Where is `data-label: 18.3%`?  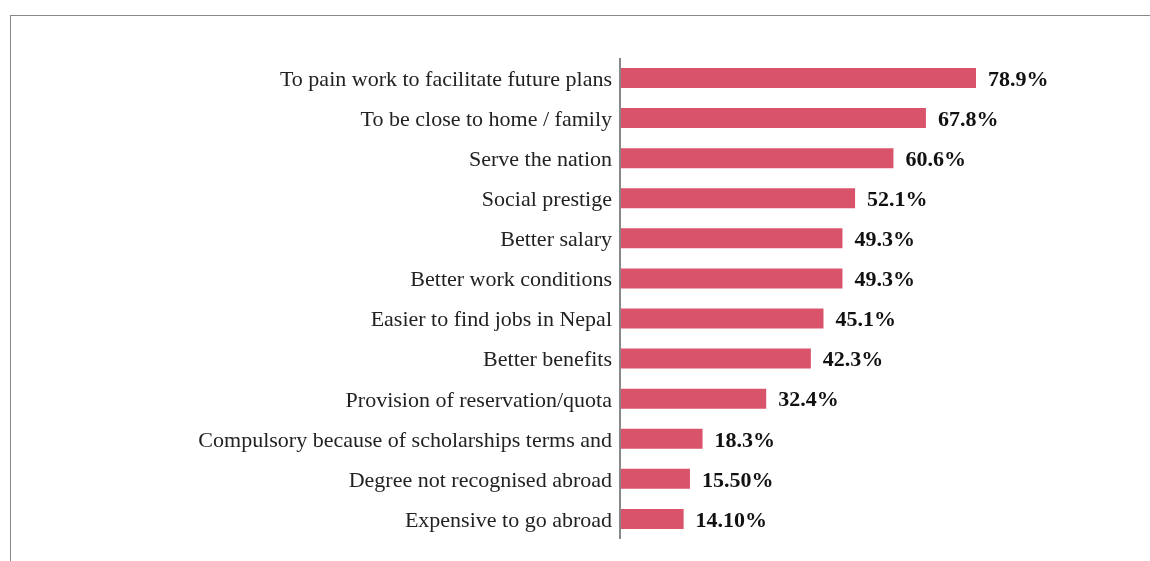
data-label: 18.3% is located at coordinates (745, 439).